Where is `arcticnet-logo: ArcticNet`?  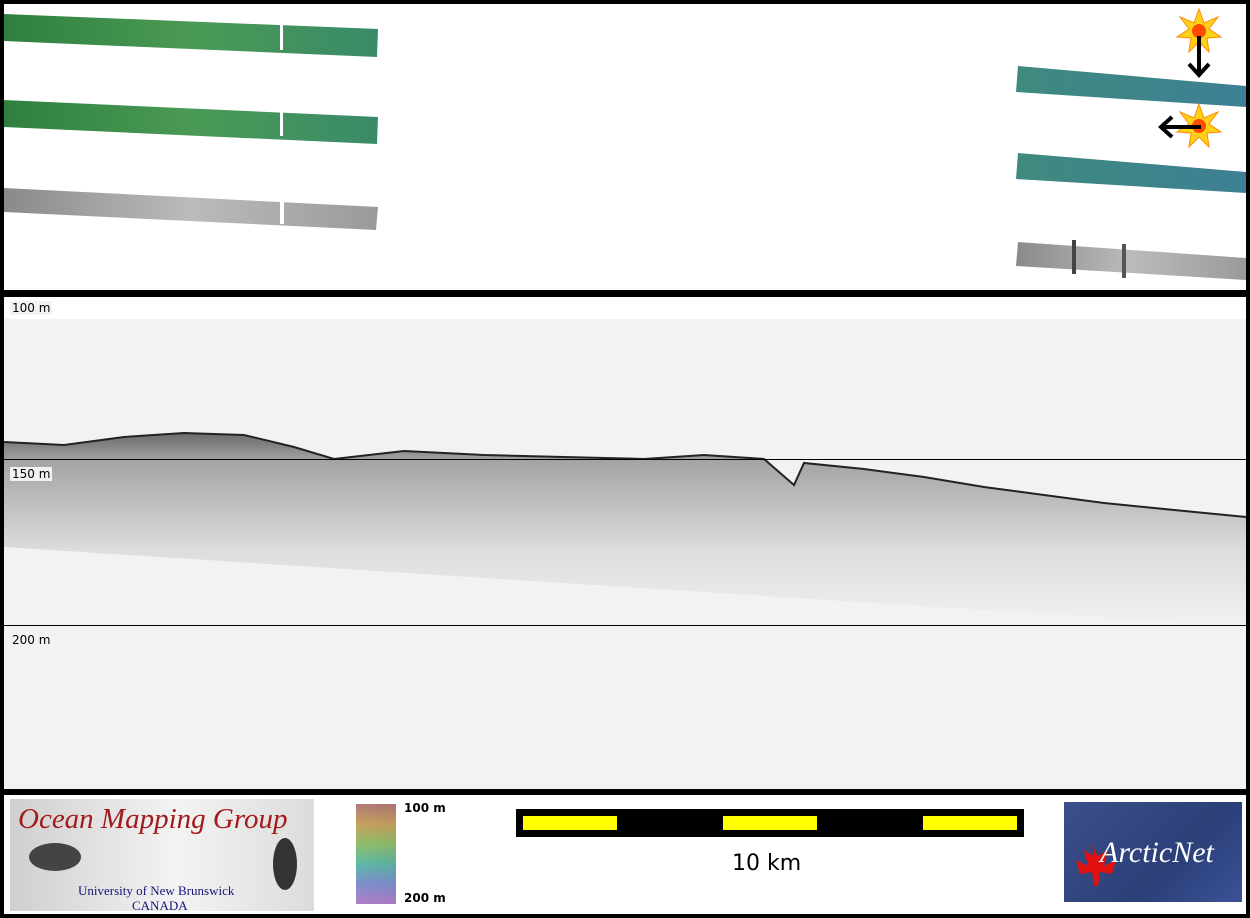
arcticnet-logo: ArcticNet is located at coordinates (1153, 852).